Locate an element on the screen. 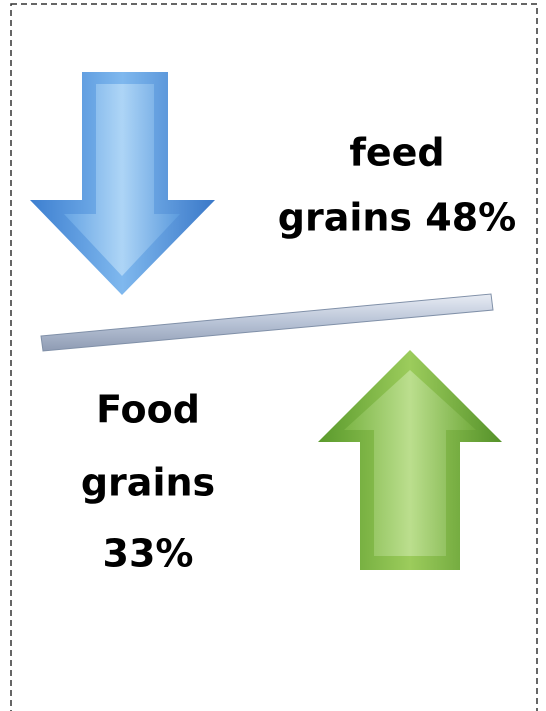  divider-bar is located at coordinates (267, 322).